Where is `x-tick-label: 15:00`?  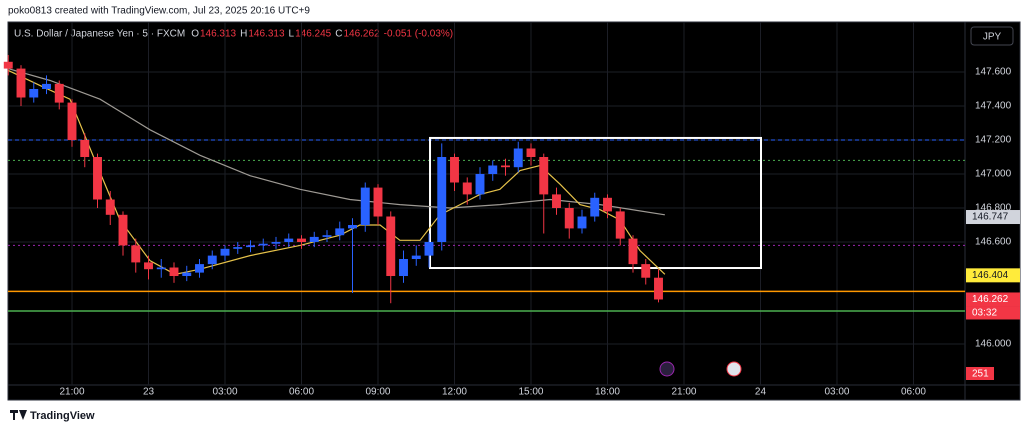
x-tick-label: 15:00 is located at coordinates (530, 392).